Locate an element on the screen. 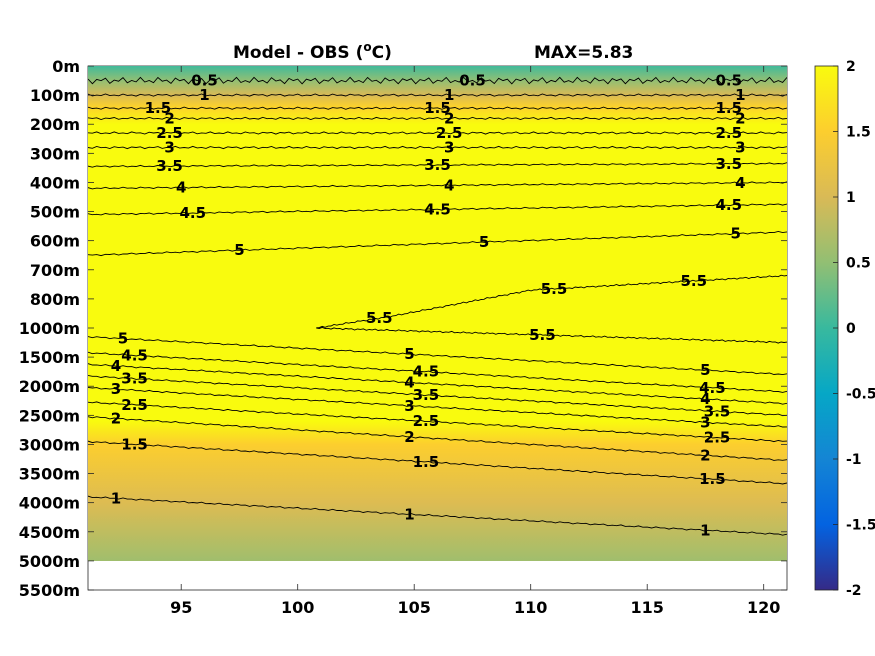  chart-title: Model - OBS (oC) is located at coordinates (312, 51).